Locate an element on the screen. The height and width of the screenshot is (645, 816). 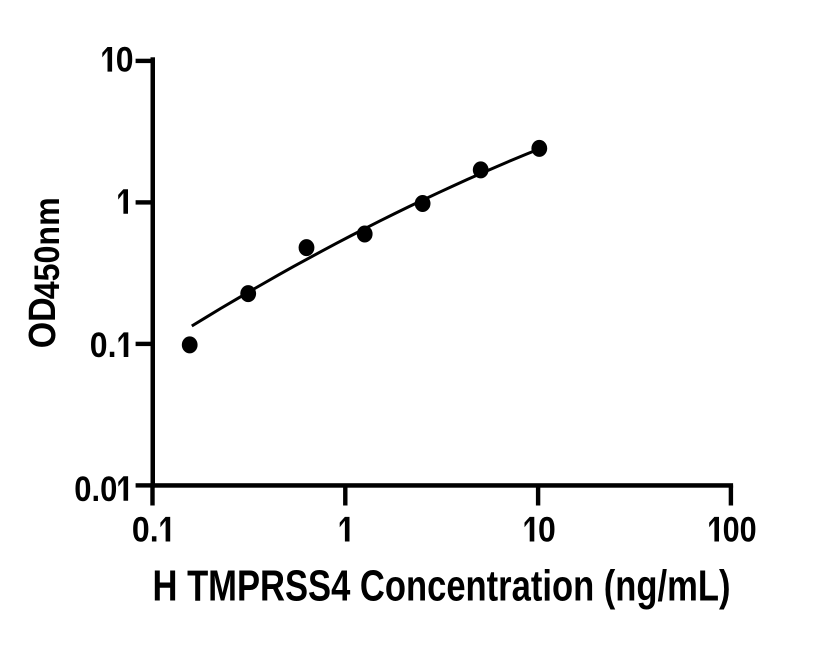
svg-text:H TMPRSS4 Concentration (ng/mL: H TMPRSS4 Concentration (ng/mL) is located at coordinates (442, 585).